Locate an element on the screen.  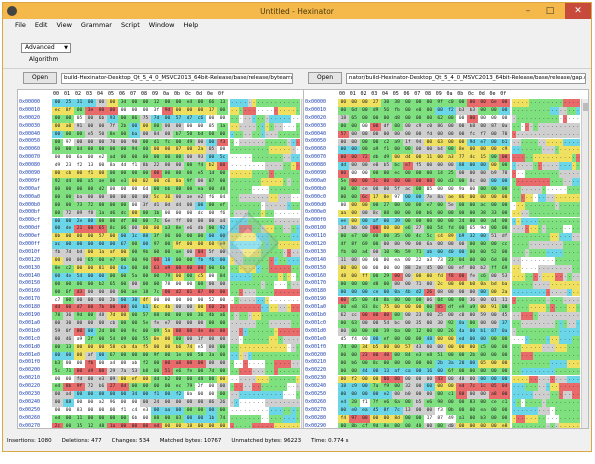
hex-byte: c5 is located at coordinates (483, 347).